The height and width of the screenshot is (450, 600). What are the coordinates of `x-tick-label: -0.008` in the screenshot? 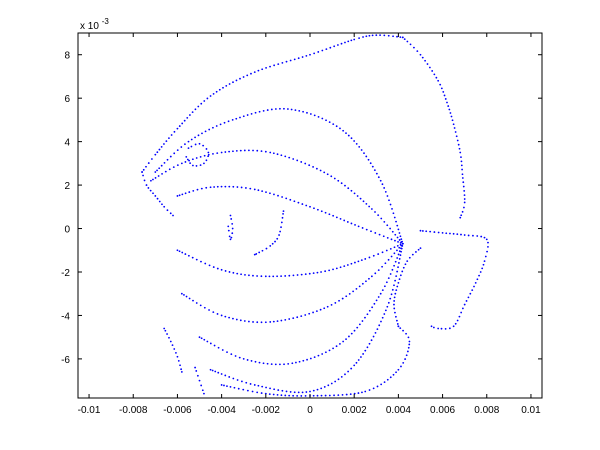 It's located at (133, 410).